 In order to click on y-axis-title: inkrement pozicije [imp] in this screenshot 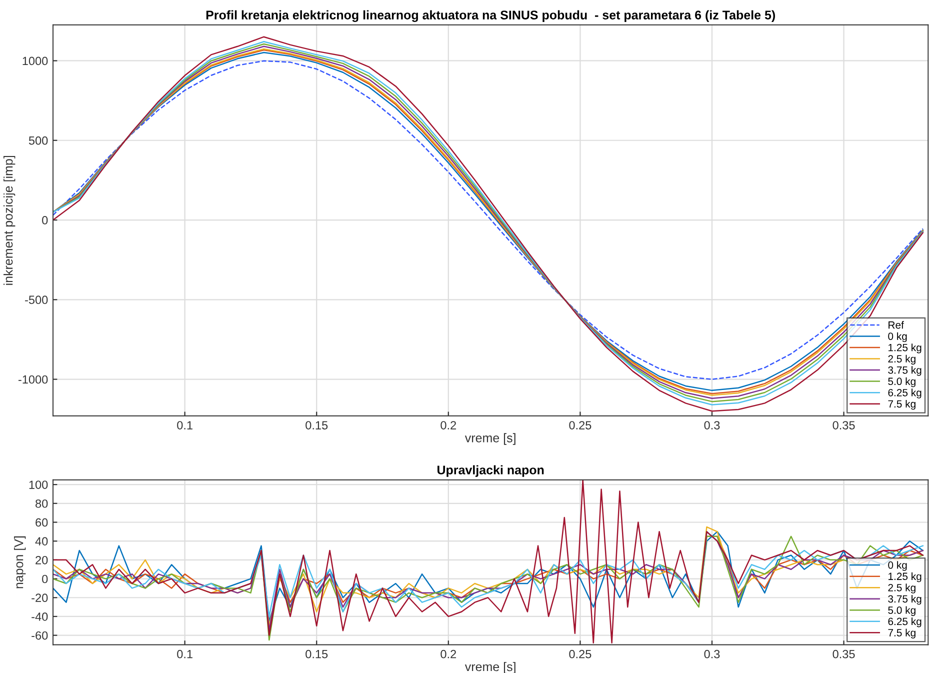, I will do `click(10, 220)`.